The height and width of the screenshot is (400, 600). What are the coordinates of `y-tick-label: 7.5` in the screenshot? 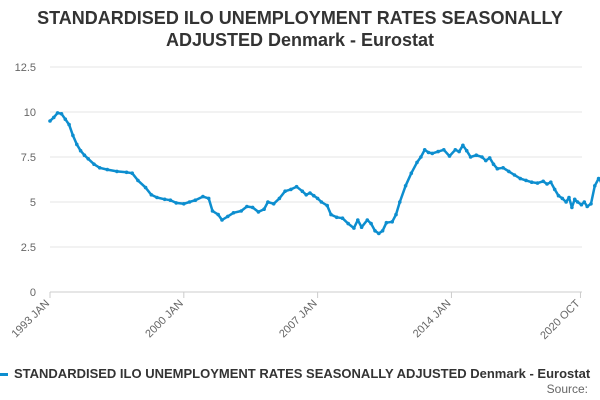 It's located at (28, 158).